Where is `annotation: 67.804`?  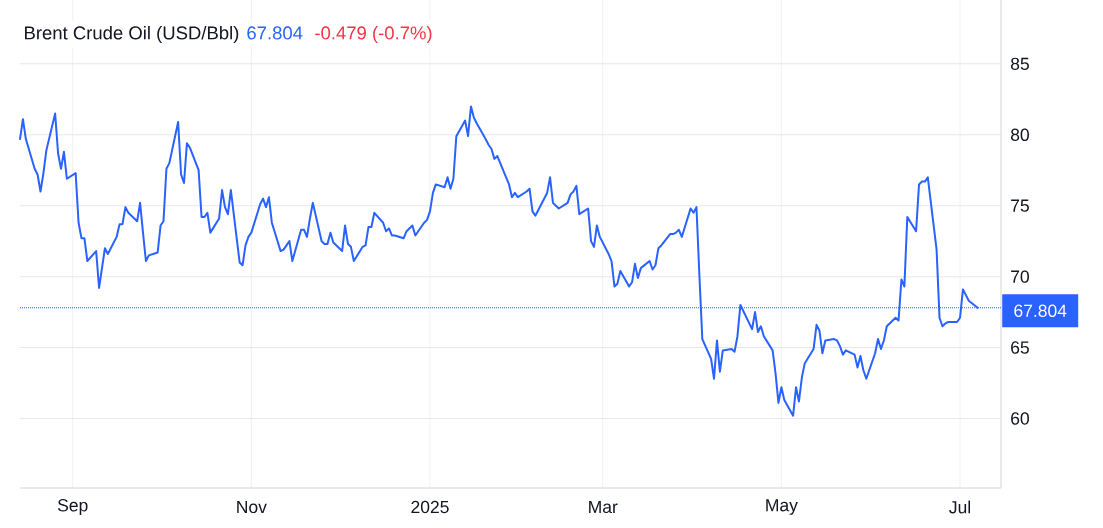 annotation: 67.804 is located at coordinates (275, 33).